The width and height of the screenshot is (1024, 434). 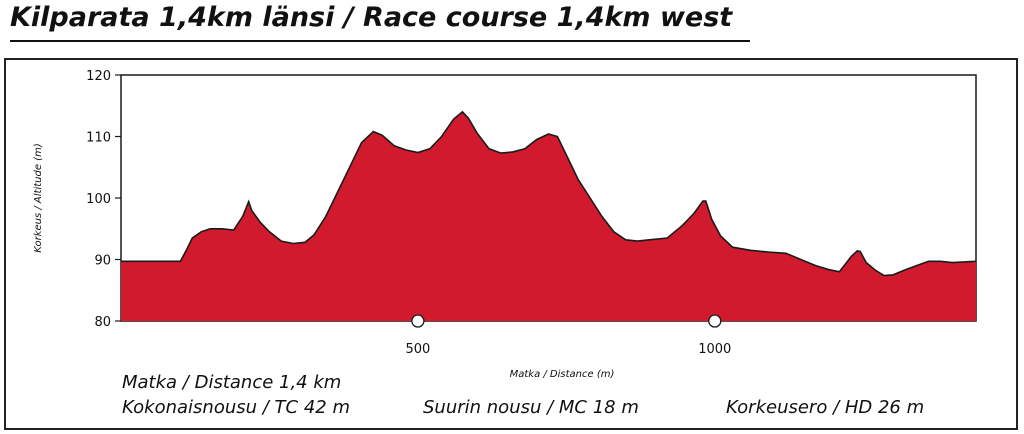 I want to click on y-tick-label: 120, so click(x=98, y=76).